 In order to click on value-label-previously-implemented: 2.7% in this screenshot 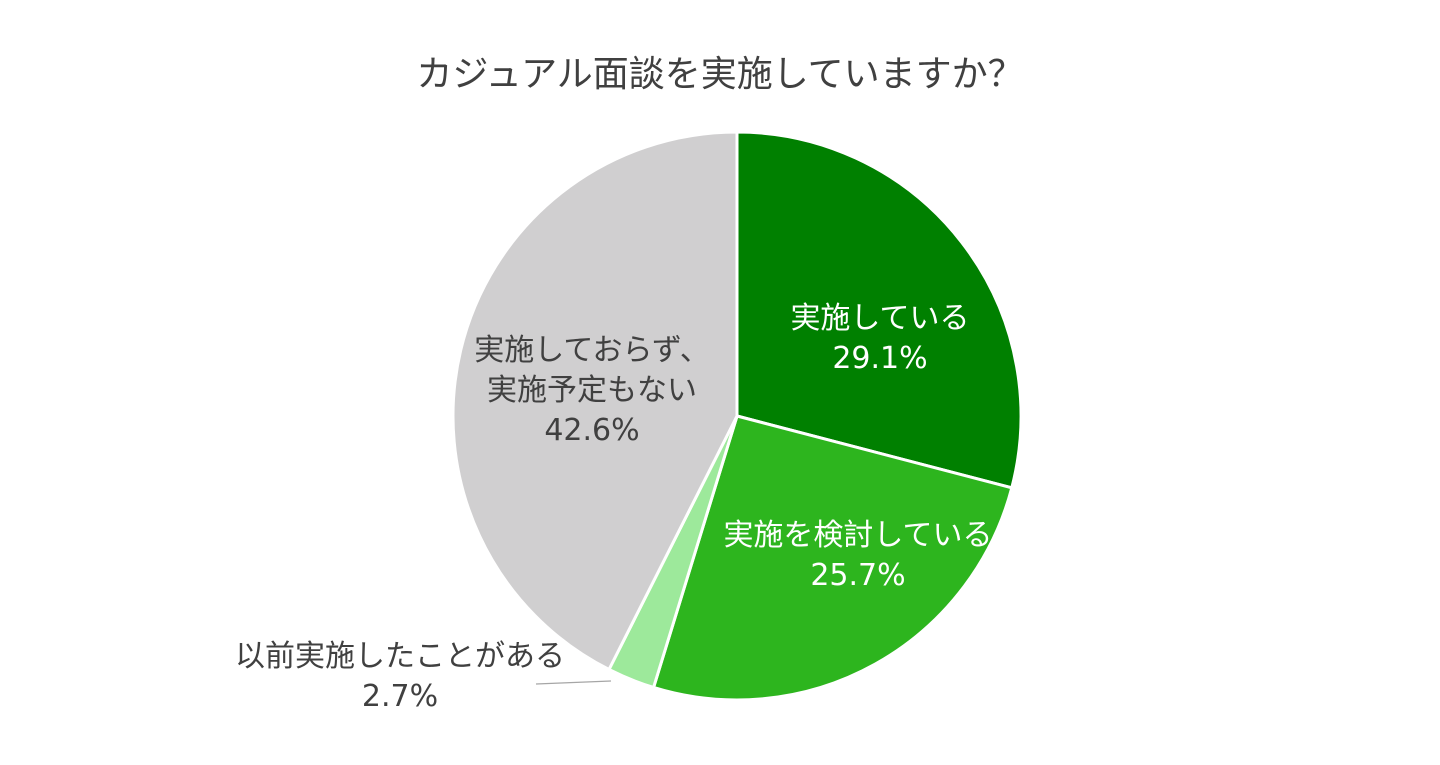, I will do `click(400, 696)`.